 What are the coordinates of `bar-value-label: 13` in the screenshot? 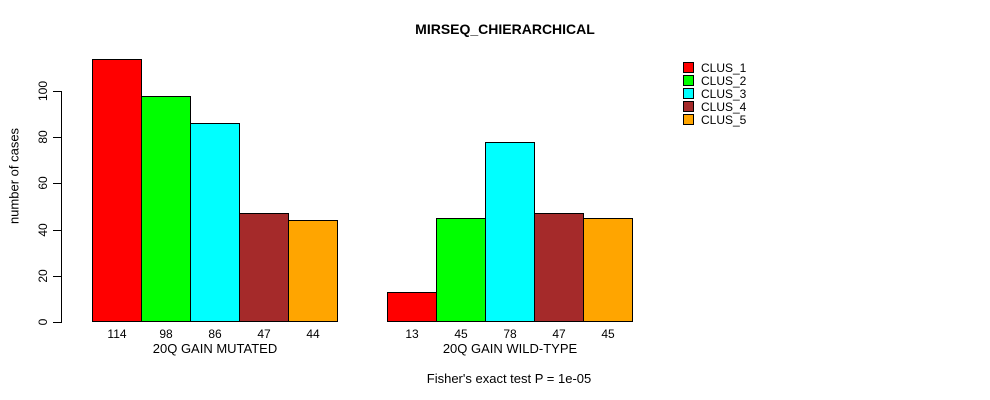 It's located at (412, 334).